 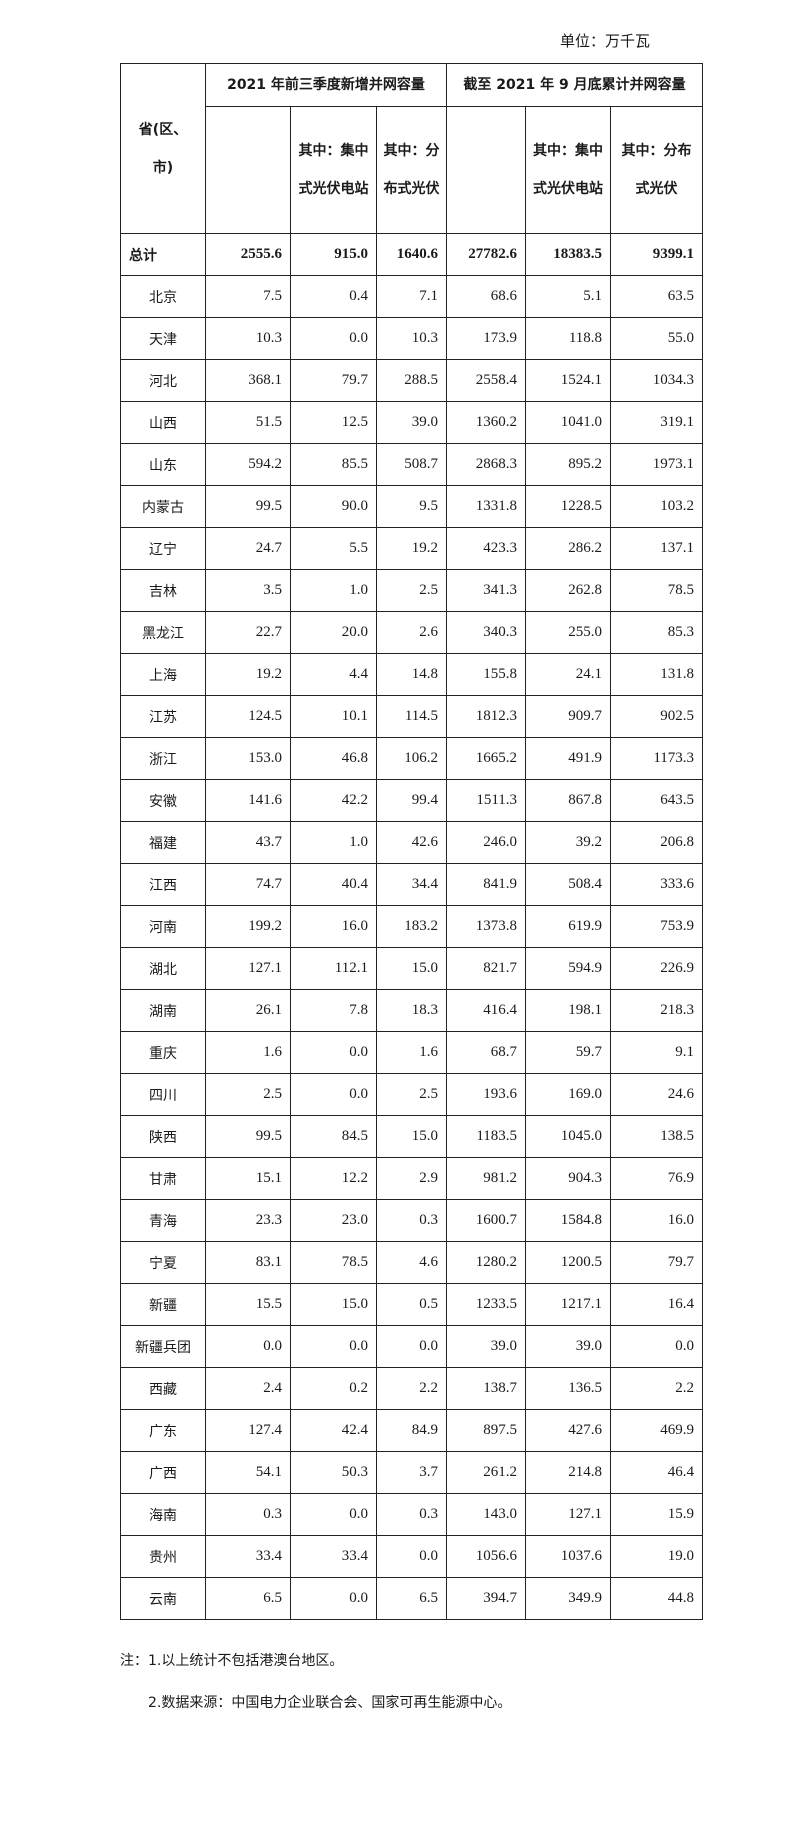 I want to click on total-cell: 2555.6, so click(x=248, y=254).